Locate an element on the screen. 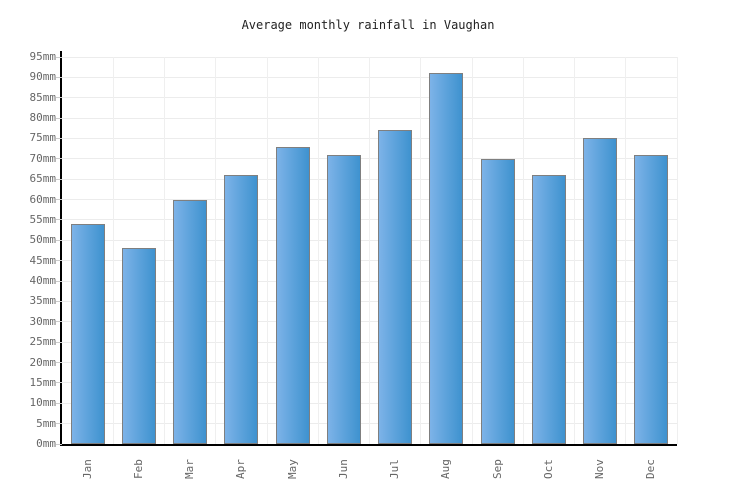 The image size is (736, 500). x-axis-label-apr: Apr is located at coordinates (241, 469).